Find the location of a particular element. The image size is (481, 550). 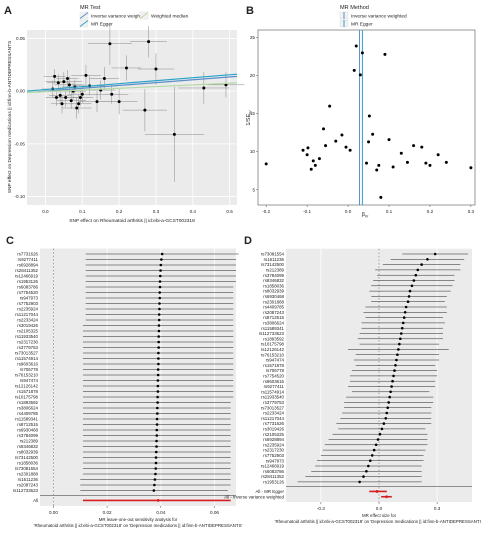

panel-c-row-label: rs28411352 is located at coordinates (26, 270).